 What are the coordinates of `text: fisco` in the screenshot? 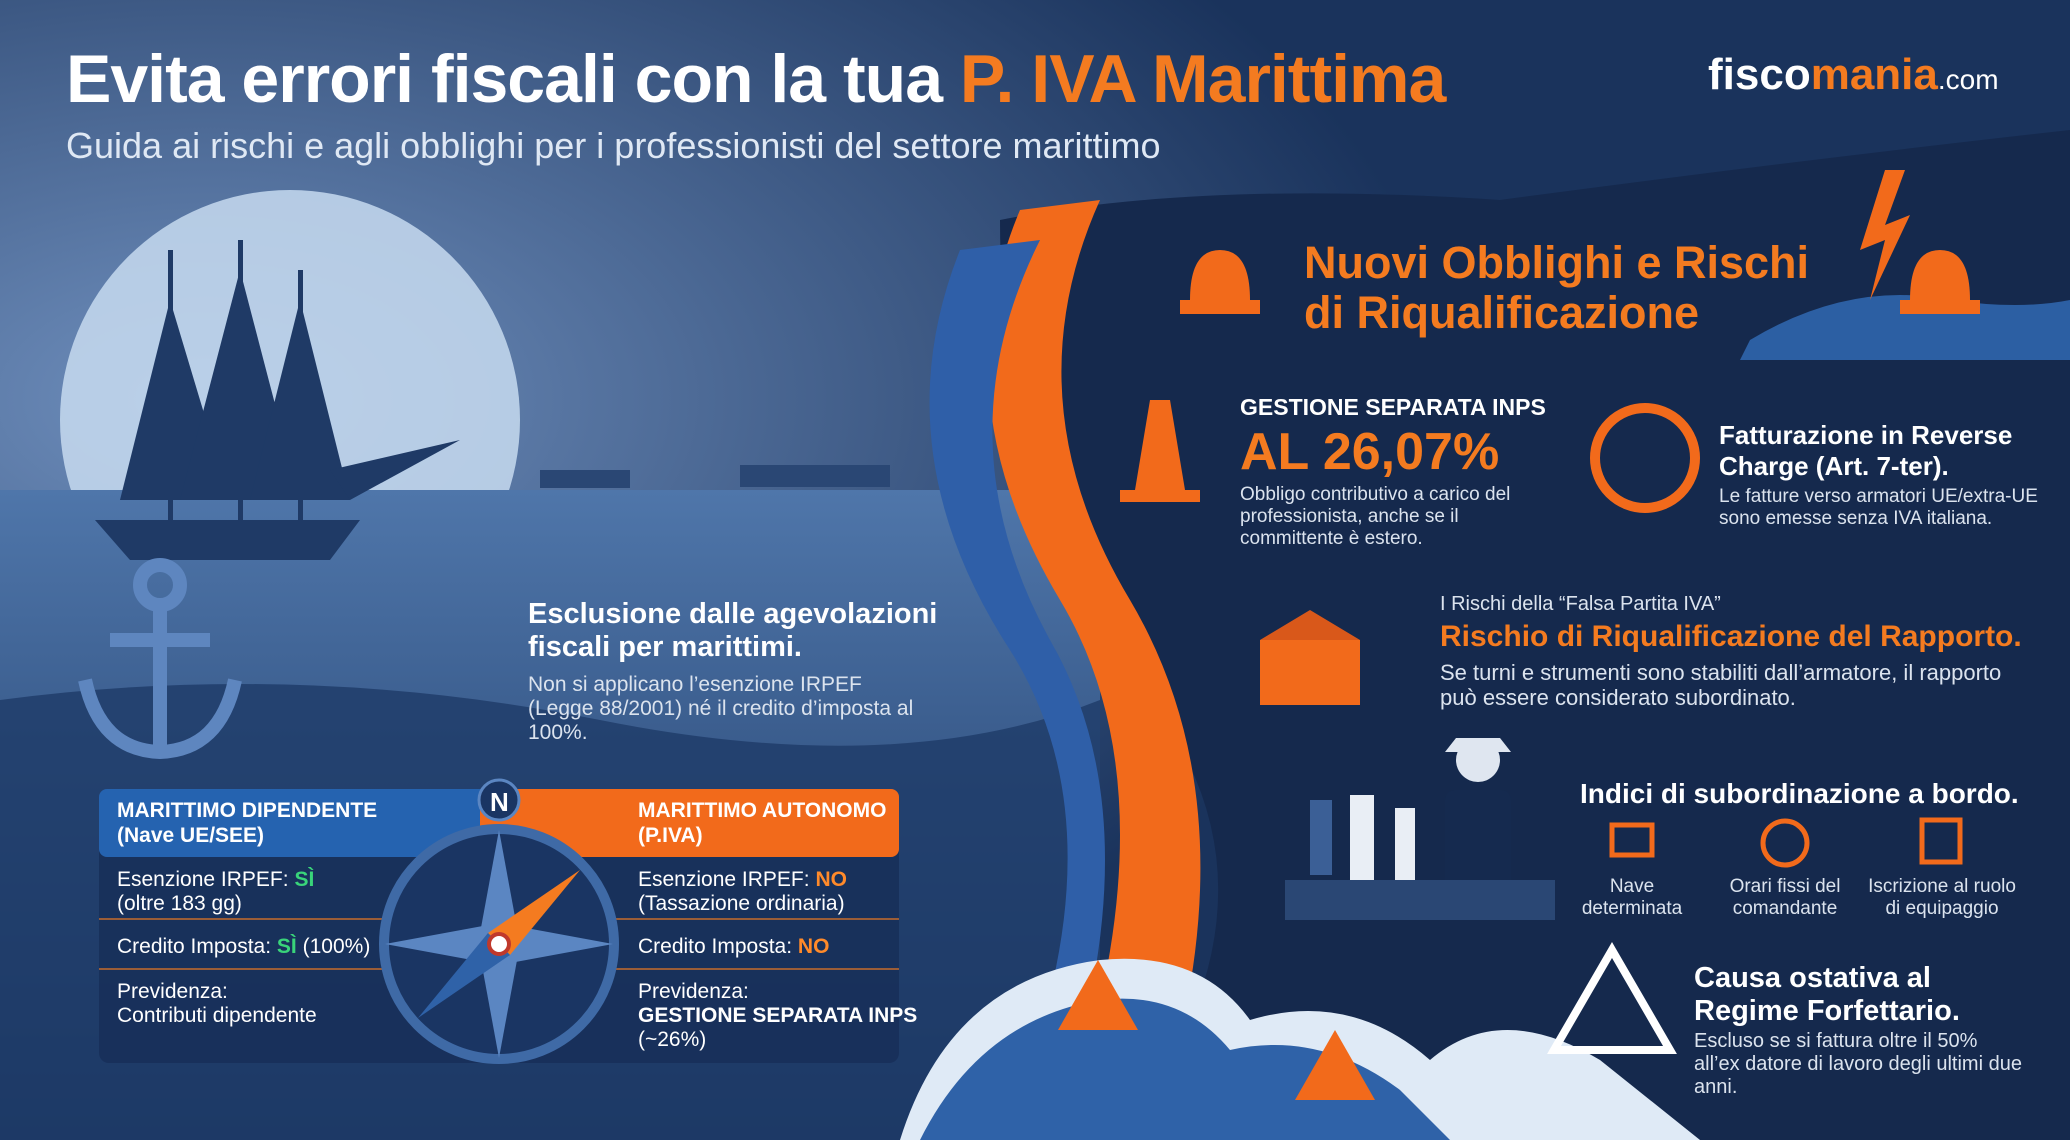 It's located at (1759, 74).